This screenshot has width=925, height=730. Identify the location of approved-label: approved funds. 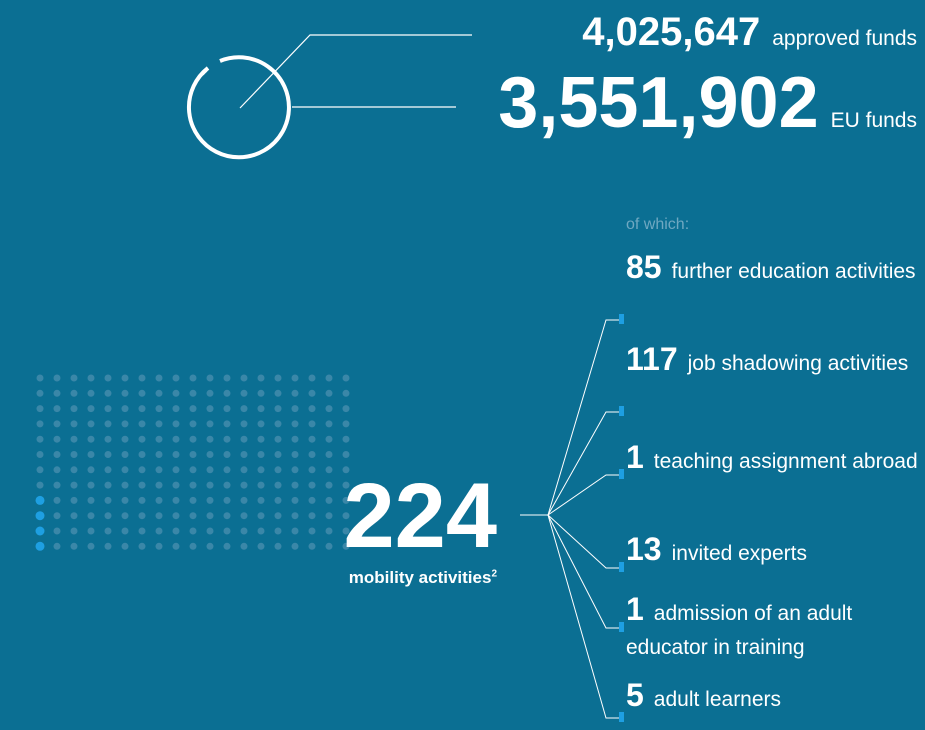
(844, 38).